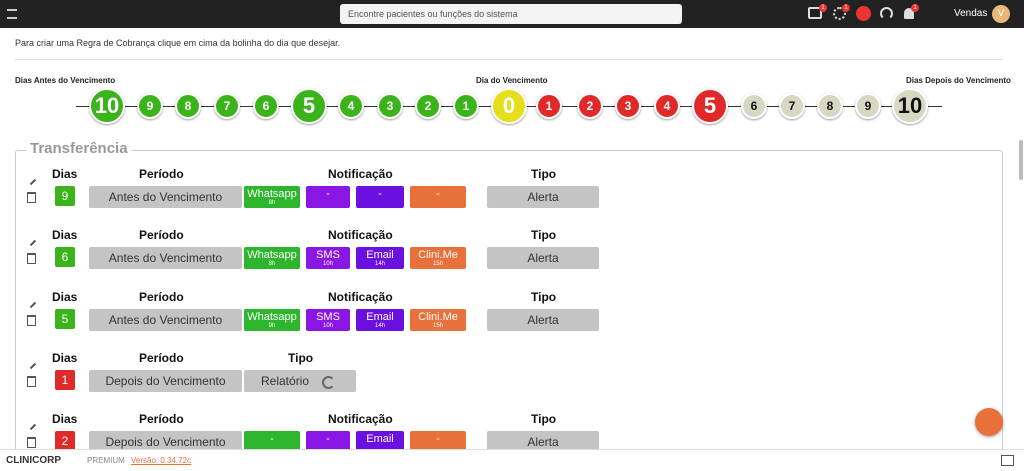 This screenshot has width=1024, height=471. Describe the element at coordinates (65, 319) in the screenshot. I see `days-badge: 5` at that location.